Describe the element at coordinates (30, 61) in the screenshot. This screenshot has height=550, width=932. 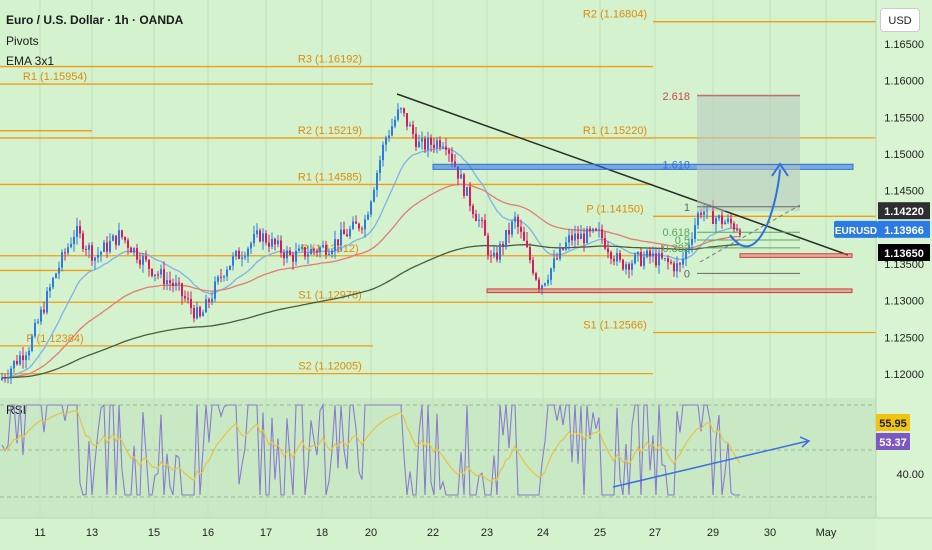
I see `indicator-ema-label: EMA 3x1` at that location.